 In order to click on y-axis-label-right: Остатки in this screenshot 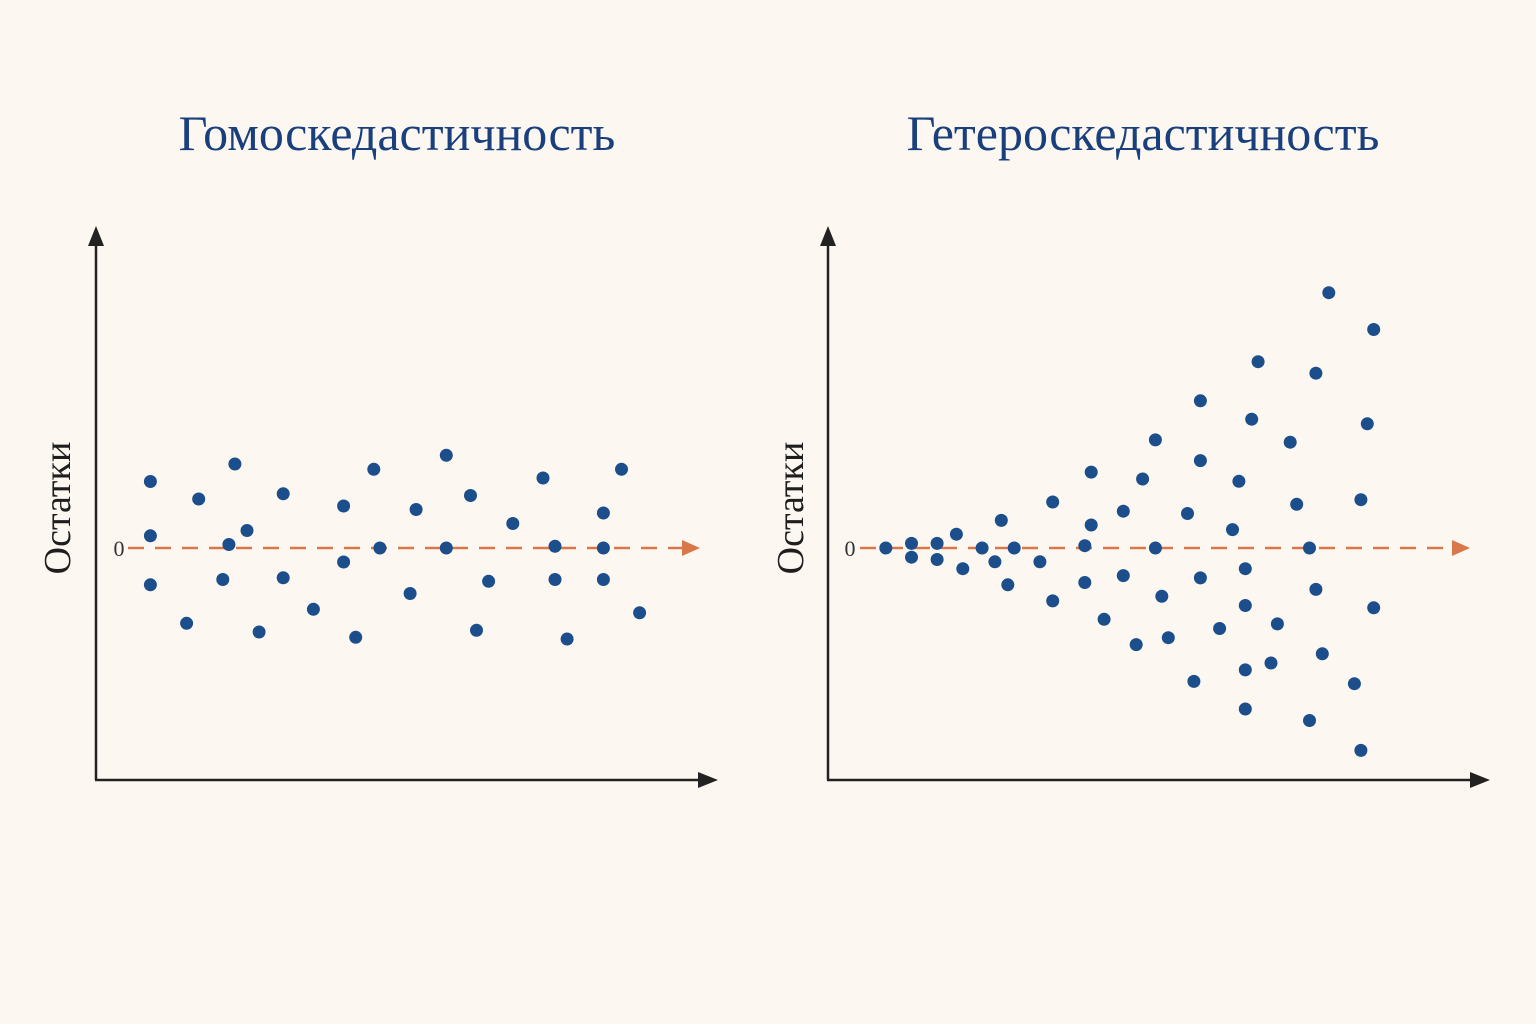, I will do `click(791, 508)`.